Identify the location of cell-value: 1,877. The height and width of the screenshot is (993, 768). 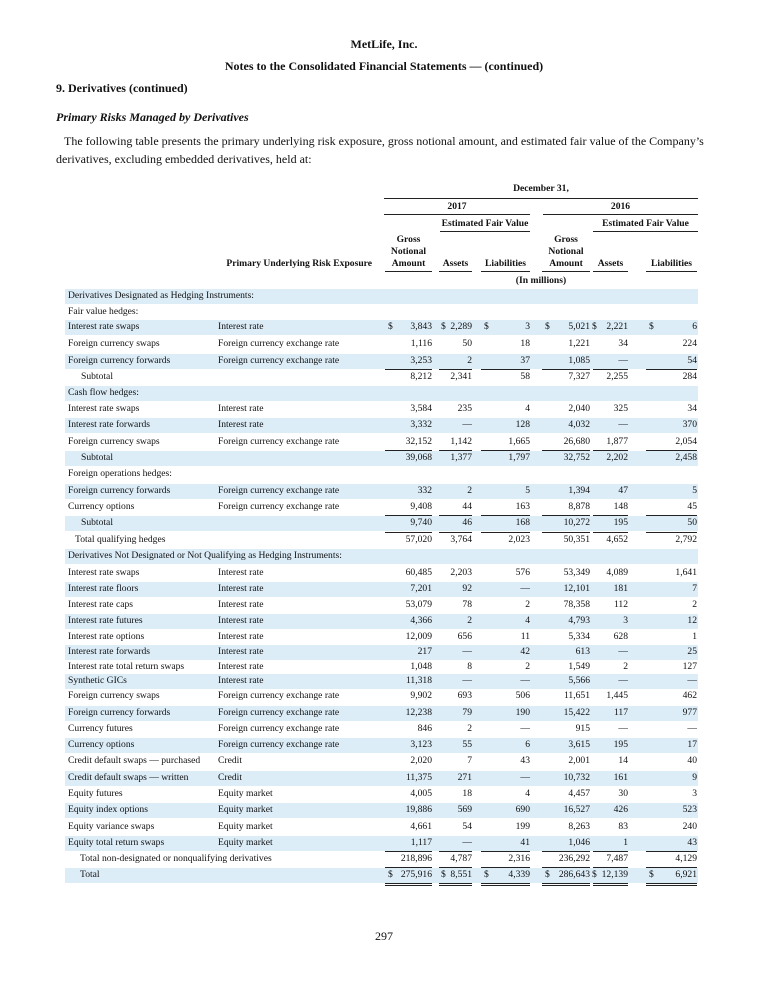
(617, 441).